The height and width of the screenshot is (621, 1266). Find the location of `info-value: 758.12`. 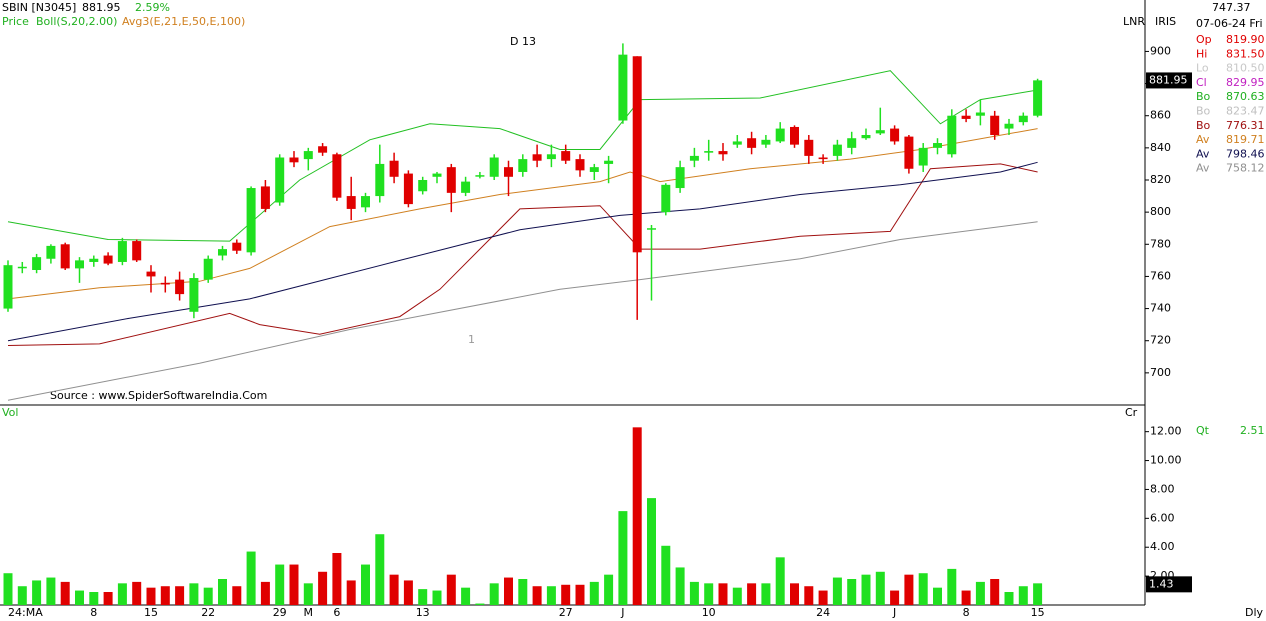

info-value: 758.12 is located at coordinates (1245, 168).